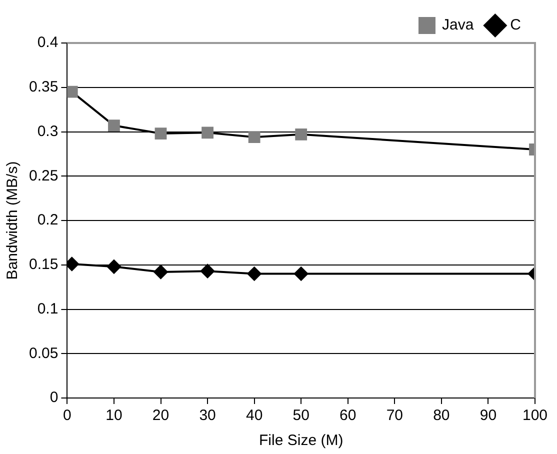  Describe the element at coordinates (67, 415) in the screenshot. I see `x-tick-label: 0` at that location.